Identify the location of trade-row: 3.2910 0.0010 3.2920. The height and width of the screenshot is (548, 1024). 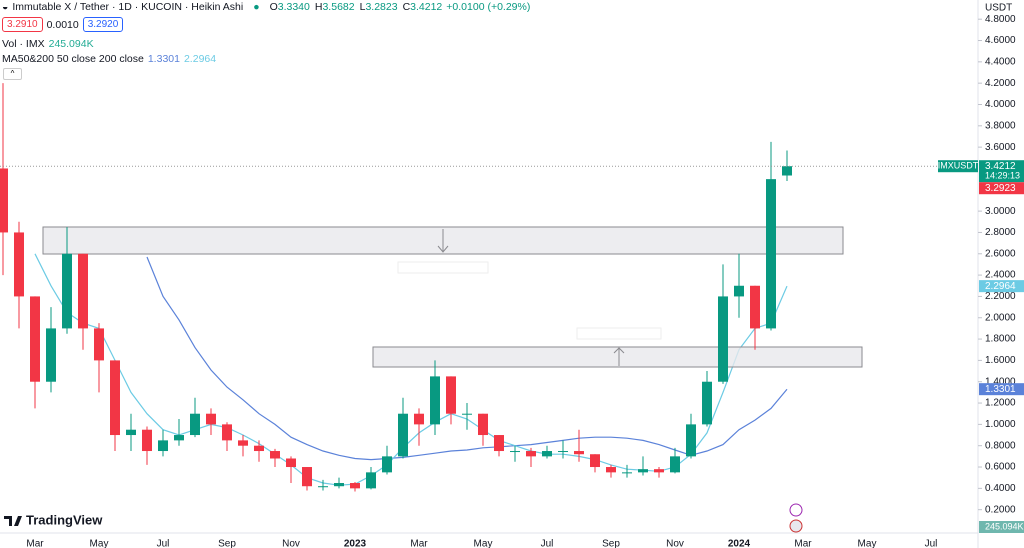
(63, 24).